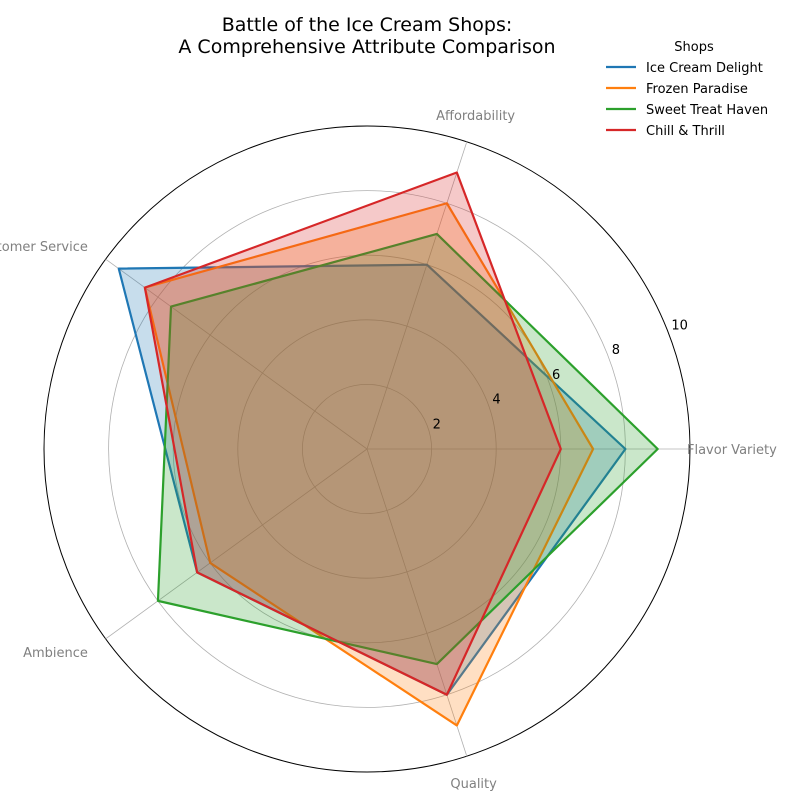 This screenshot has height=804, width=800. I want to click on r-tick-label-6: 6, so click(556, 375).